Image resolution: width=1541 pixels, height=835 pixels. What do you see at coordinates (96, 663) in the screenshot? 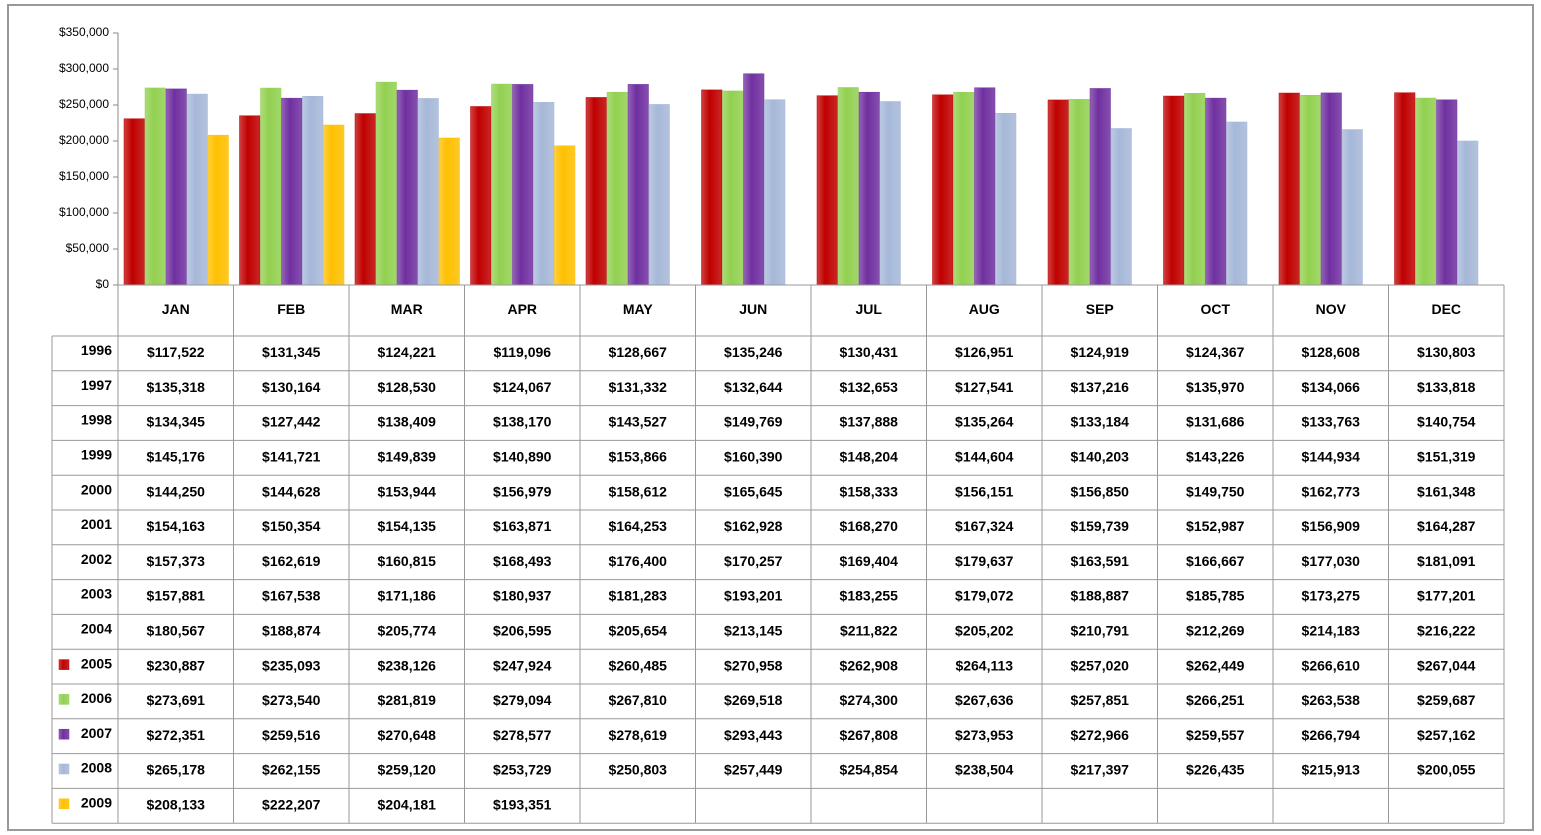
I see `legend-label: 2005` at bounding box center [96, 663].